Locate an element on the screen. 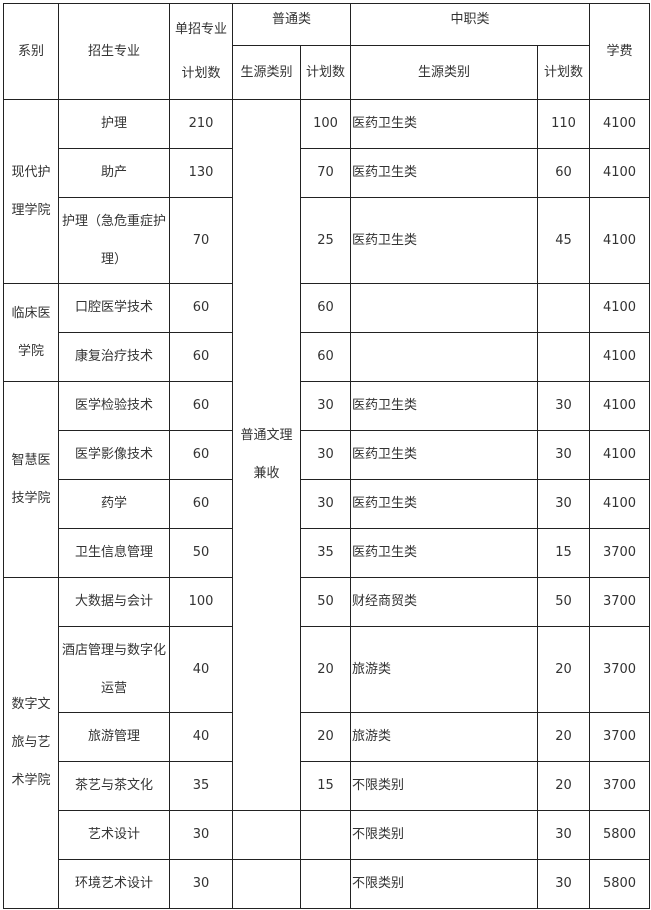 This screenshot has width=651, height=910. major-cell: 旅游管理 is located at coordinates (114, 737).